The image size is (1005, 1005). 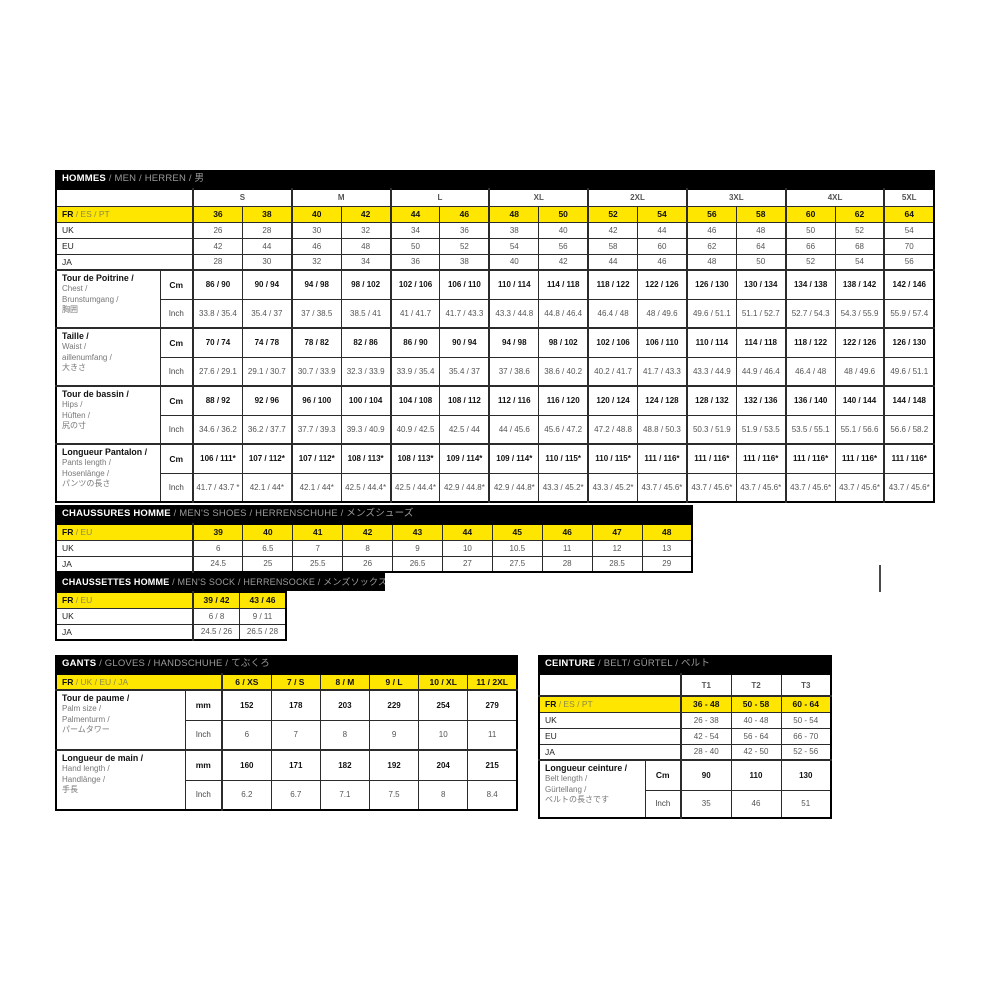 What do you see at coordinates (217, 342) in the screenshot?
I see `table-cell: 70 / 74` at bounding box center [217, 342].